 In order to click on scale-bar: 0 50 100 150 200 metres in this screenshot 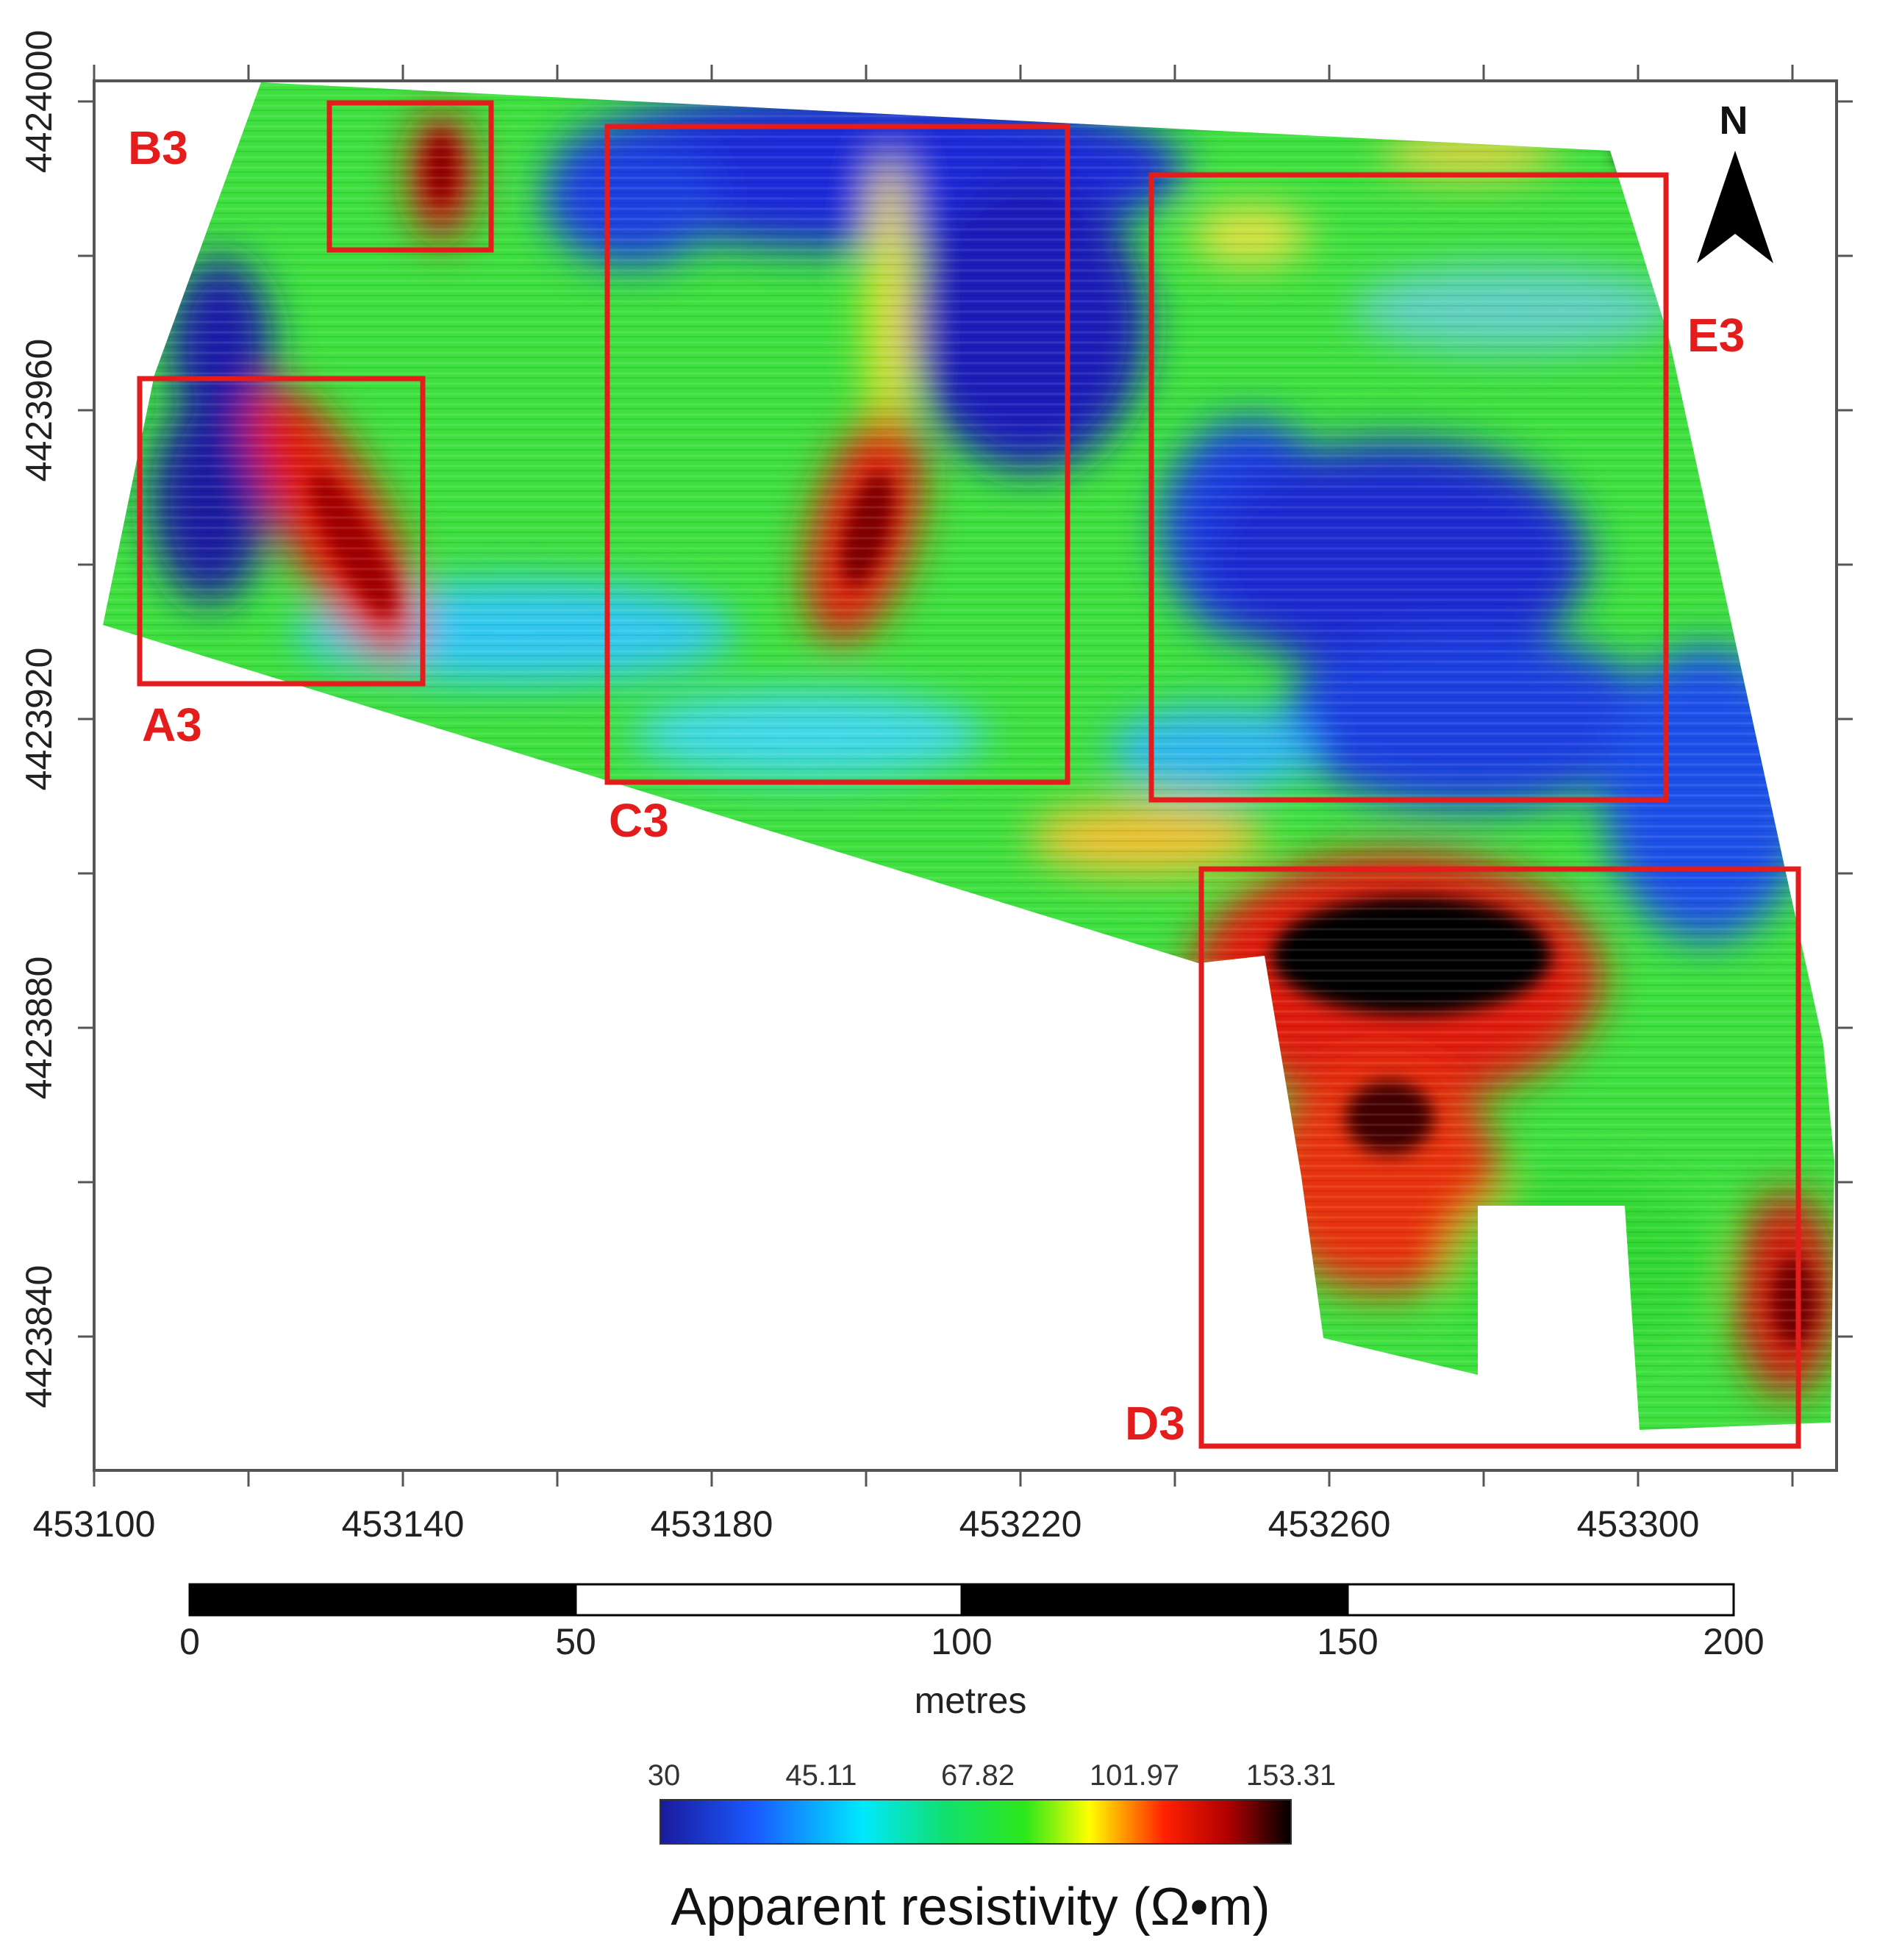, I will do `click(972, 1652)`.